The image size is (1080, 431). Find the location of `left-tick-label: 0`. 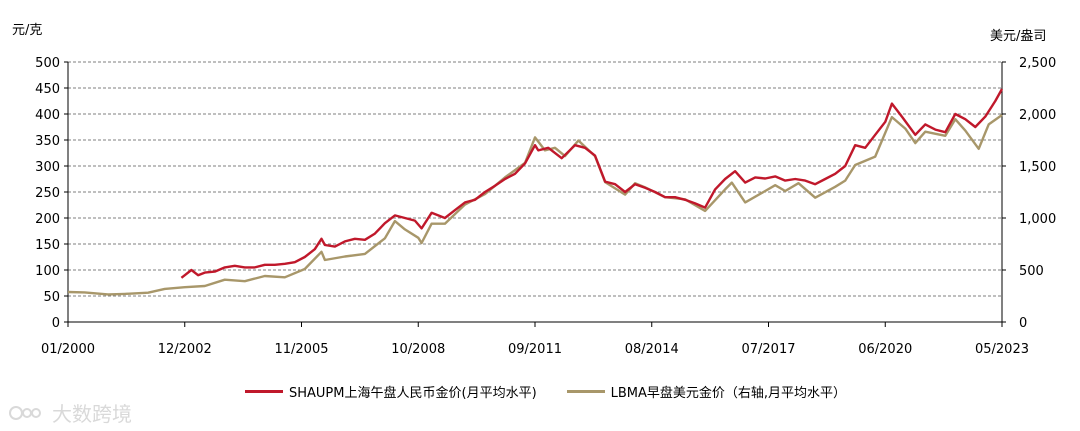

left-tick-label: 0 is located at coordinates (56, 323).